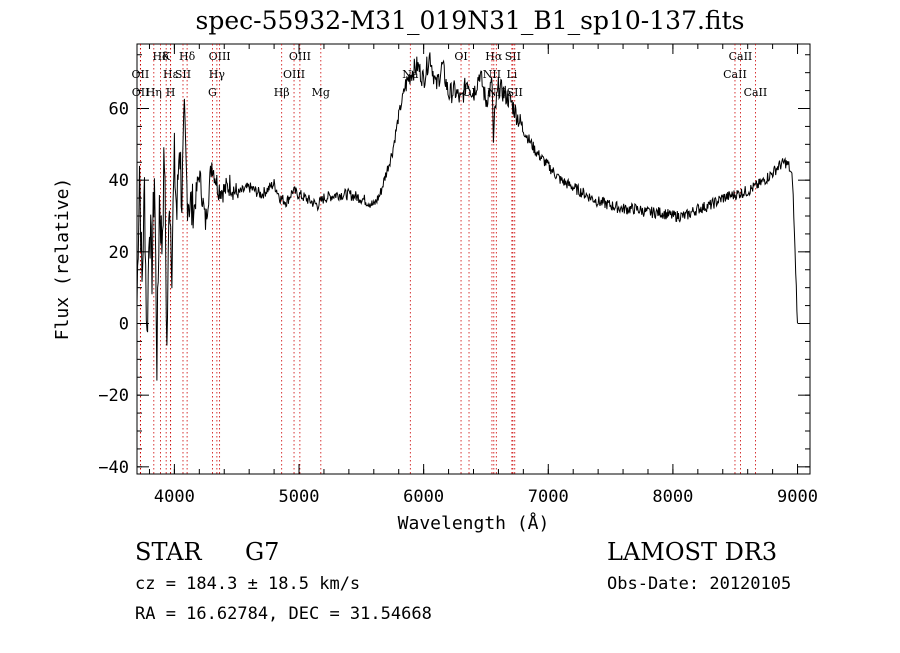 This screenshot has width=900, height=653. I want to click on line-marker-label: Hη, so click(154, 92).